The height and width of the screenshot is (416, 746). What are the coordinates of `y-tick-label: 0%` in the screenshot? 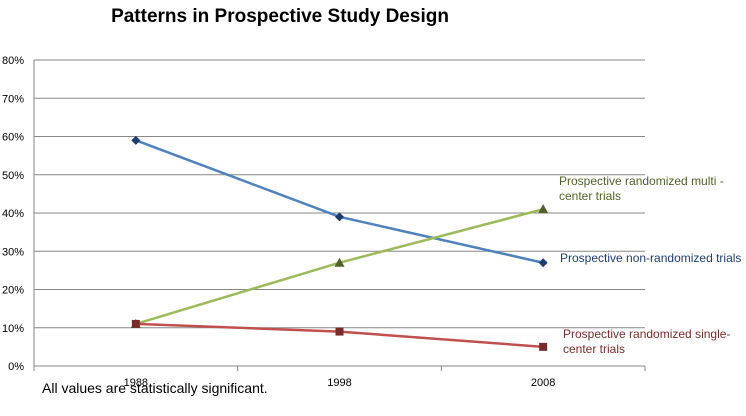 It's located at (16, 367).